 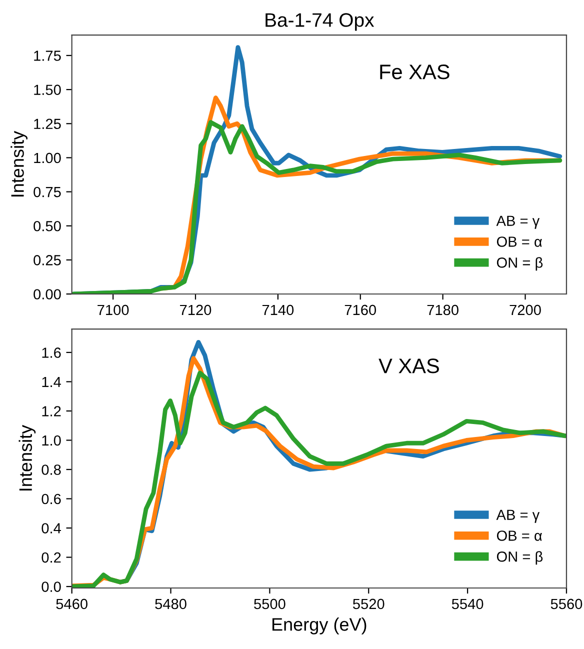 What do you see at coordinates (47, 294) in the screenshot?
I see `y-tick-label: 0.00` at bounding box center [47, 294].